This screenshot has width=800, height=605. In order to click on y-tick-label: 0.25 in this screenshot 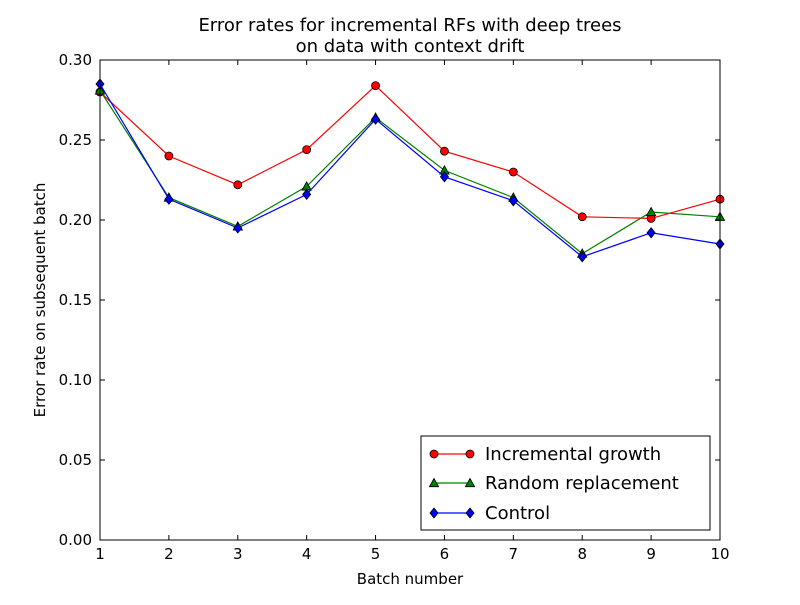, I will do `click(75, 140)`.